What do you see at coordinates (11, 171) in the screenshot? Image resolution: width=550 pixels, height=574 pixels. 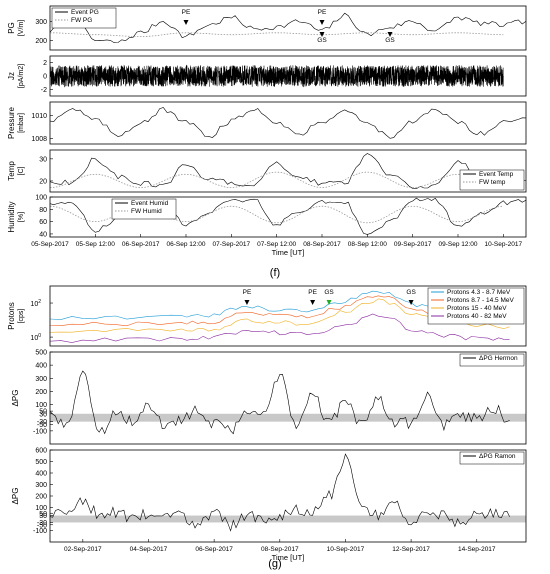 I see `y-axis-label: Temp` at bounding box center [11, 171].